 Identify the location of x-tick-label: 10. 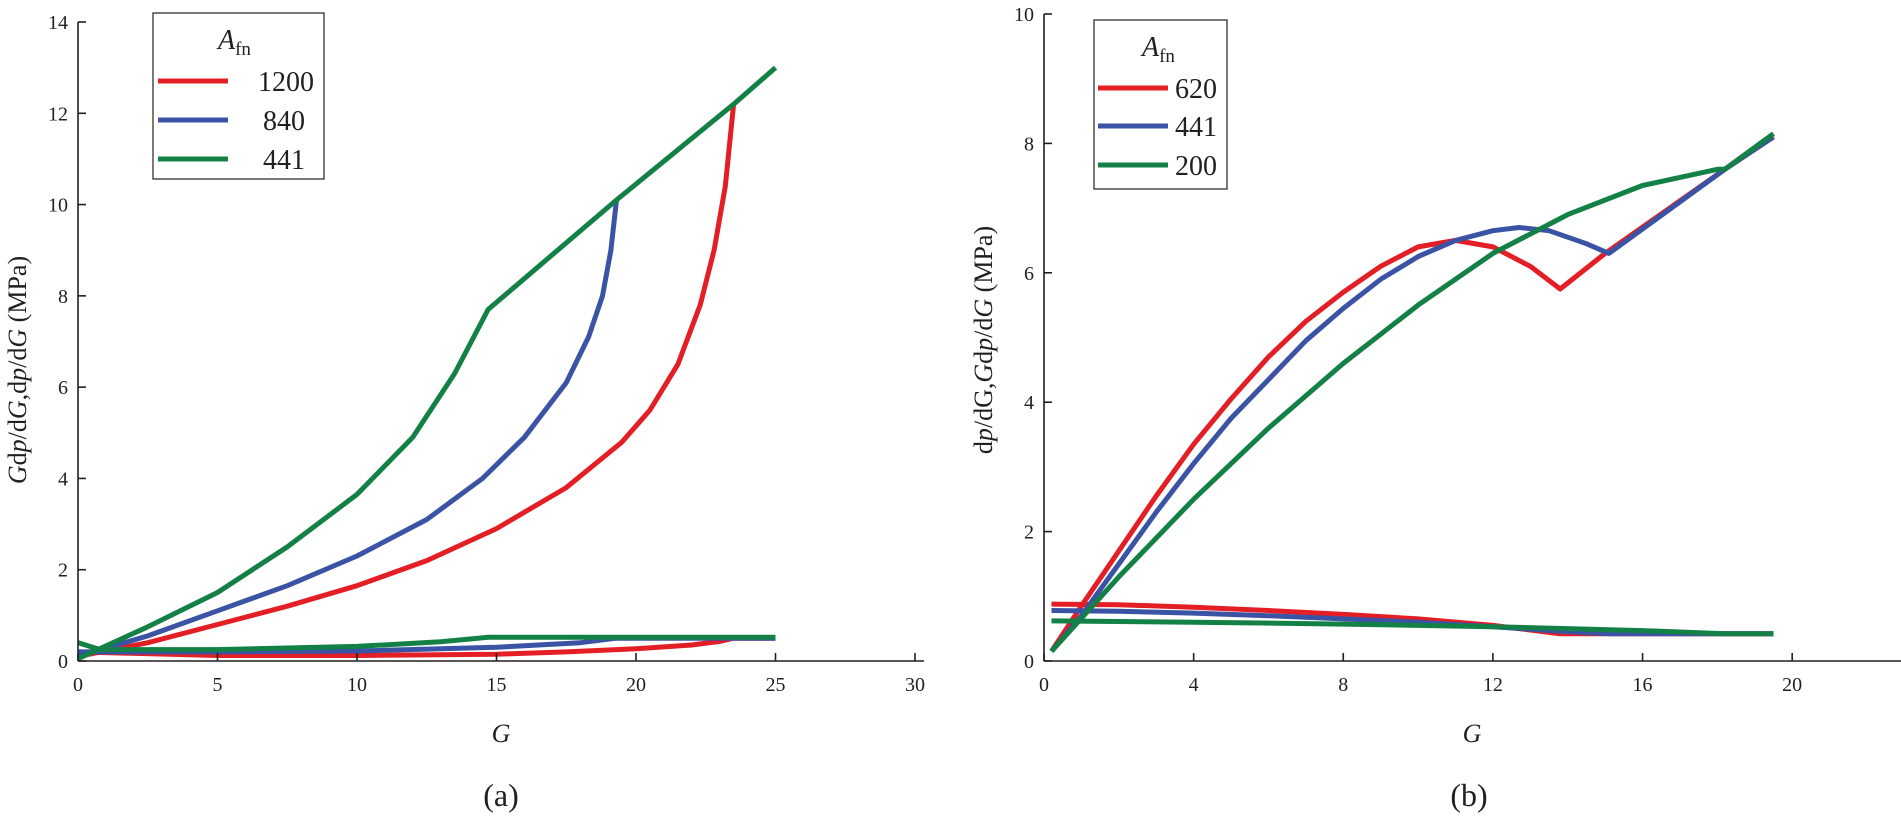
(357, 685).